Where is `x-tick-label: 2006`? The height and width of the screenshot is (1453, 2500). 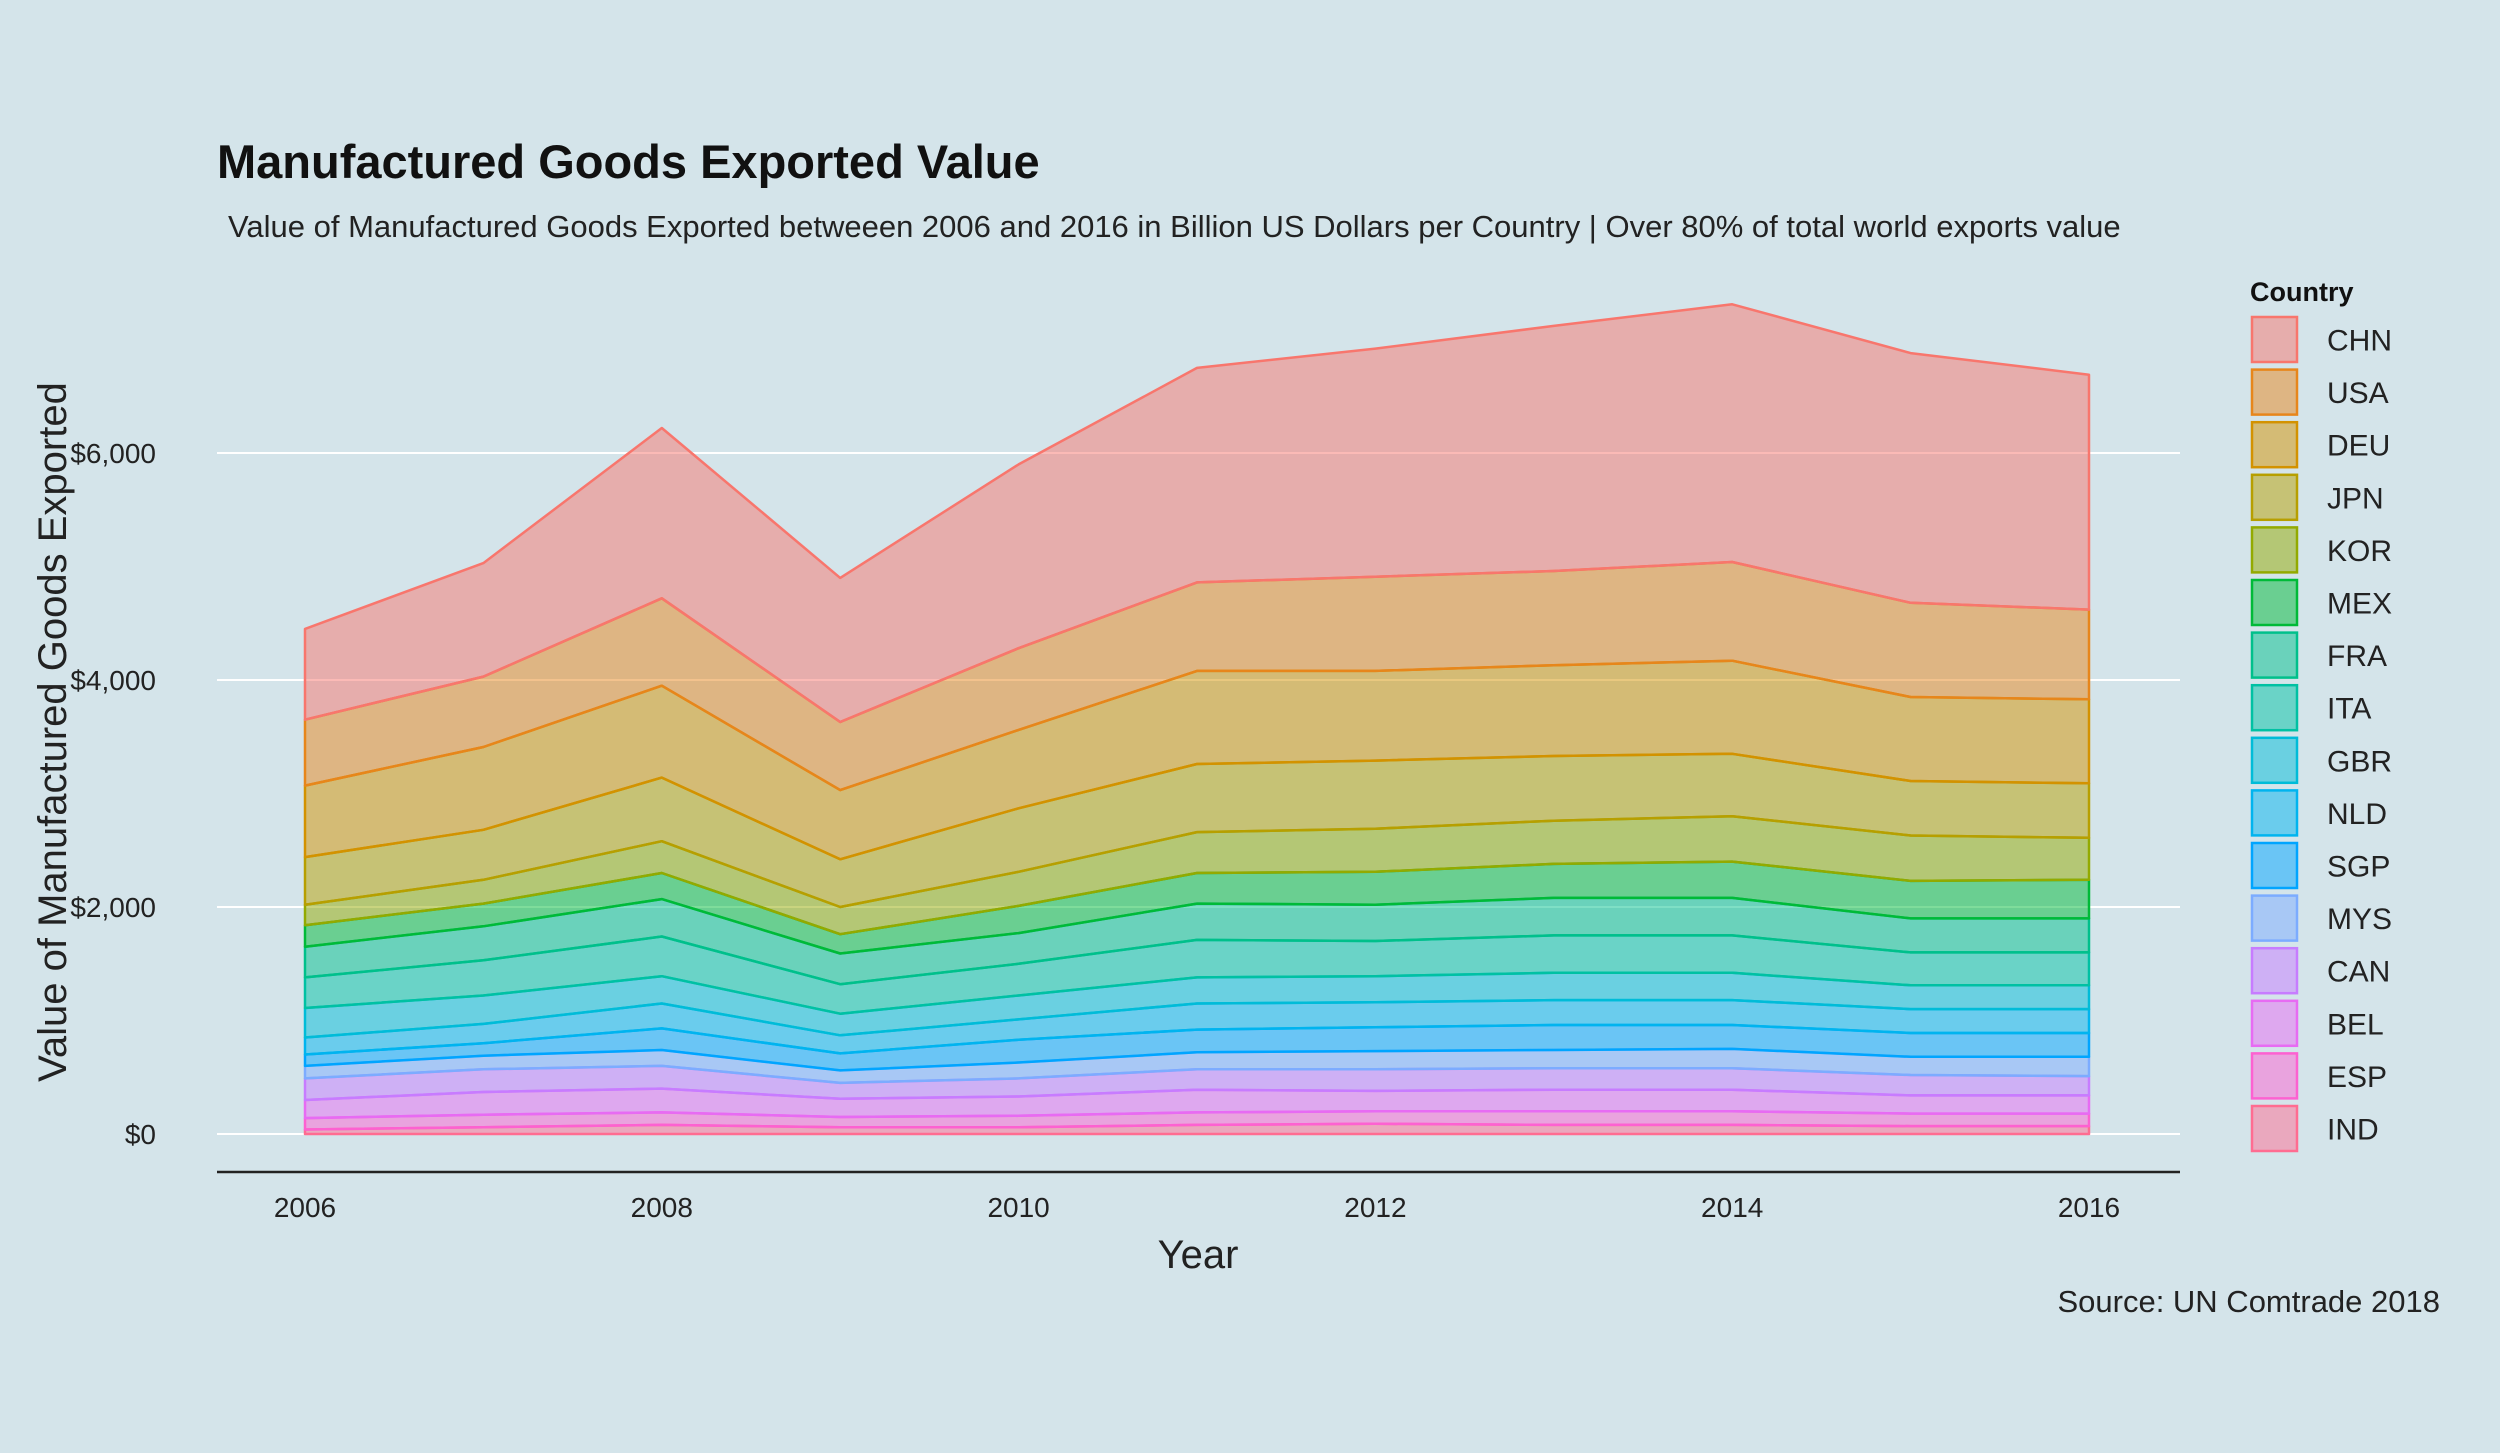
x-tick-label: 2006 is located at coordinates (305, 1207).